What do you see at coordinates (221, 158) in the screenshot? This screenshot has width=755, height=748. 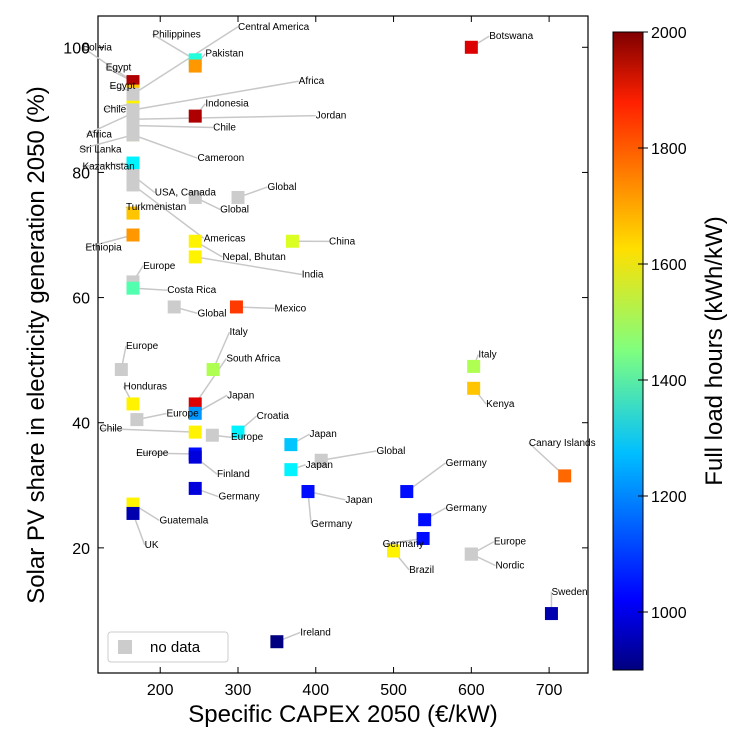 I see `point-label: Cameroon` at bounding box center [221, 158].